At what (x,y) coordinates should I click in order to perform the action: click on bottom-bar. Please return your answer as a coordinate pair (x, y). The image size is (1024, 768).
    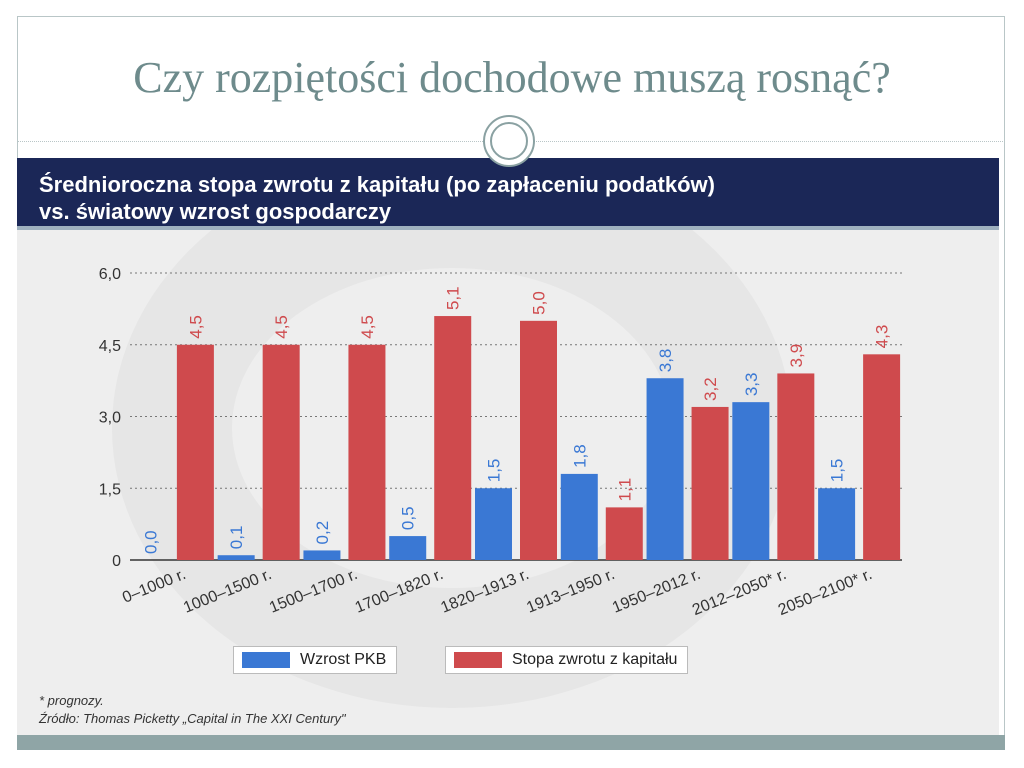
    Looking at the image, I should click on (511, 742).